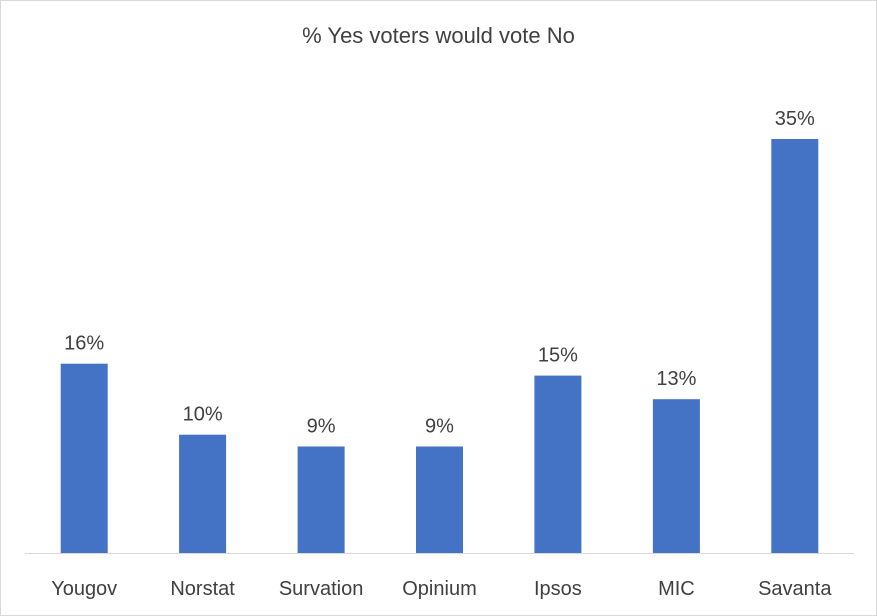 The image size is (877, 616). Describe the element at coordinates (795, 119) in the screenshot. I see `data-label: 35%` at that location.